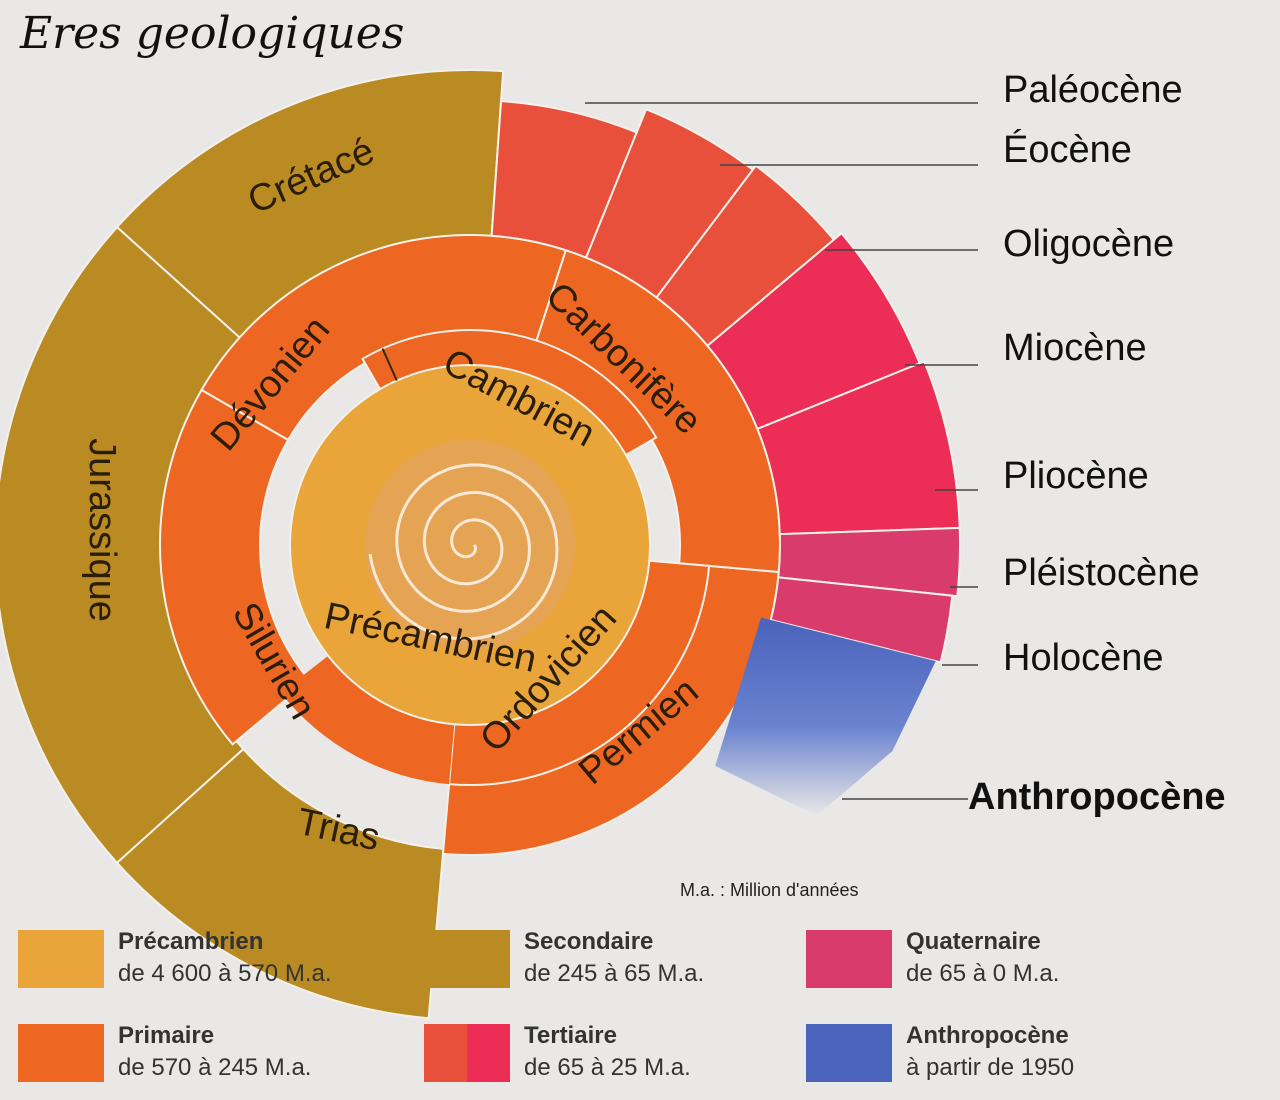  I want to click on epoch-label: Miocène, so click(1075, 348).